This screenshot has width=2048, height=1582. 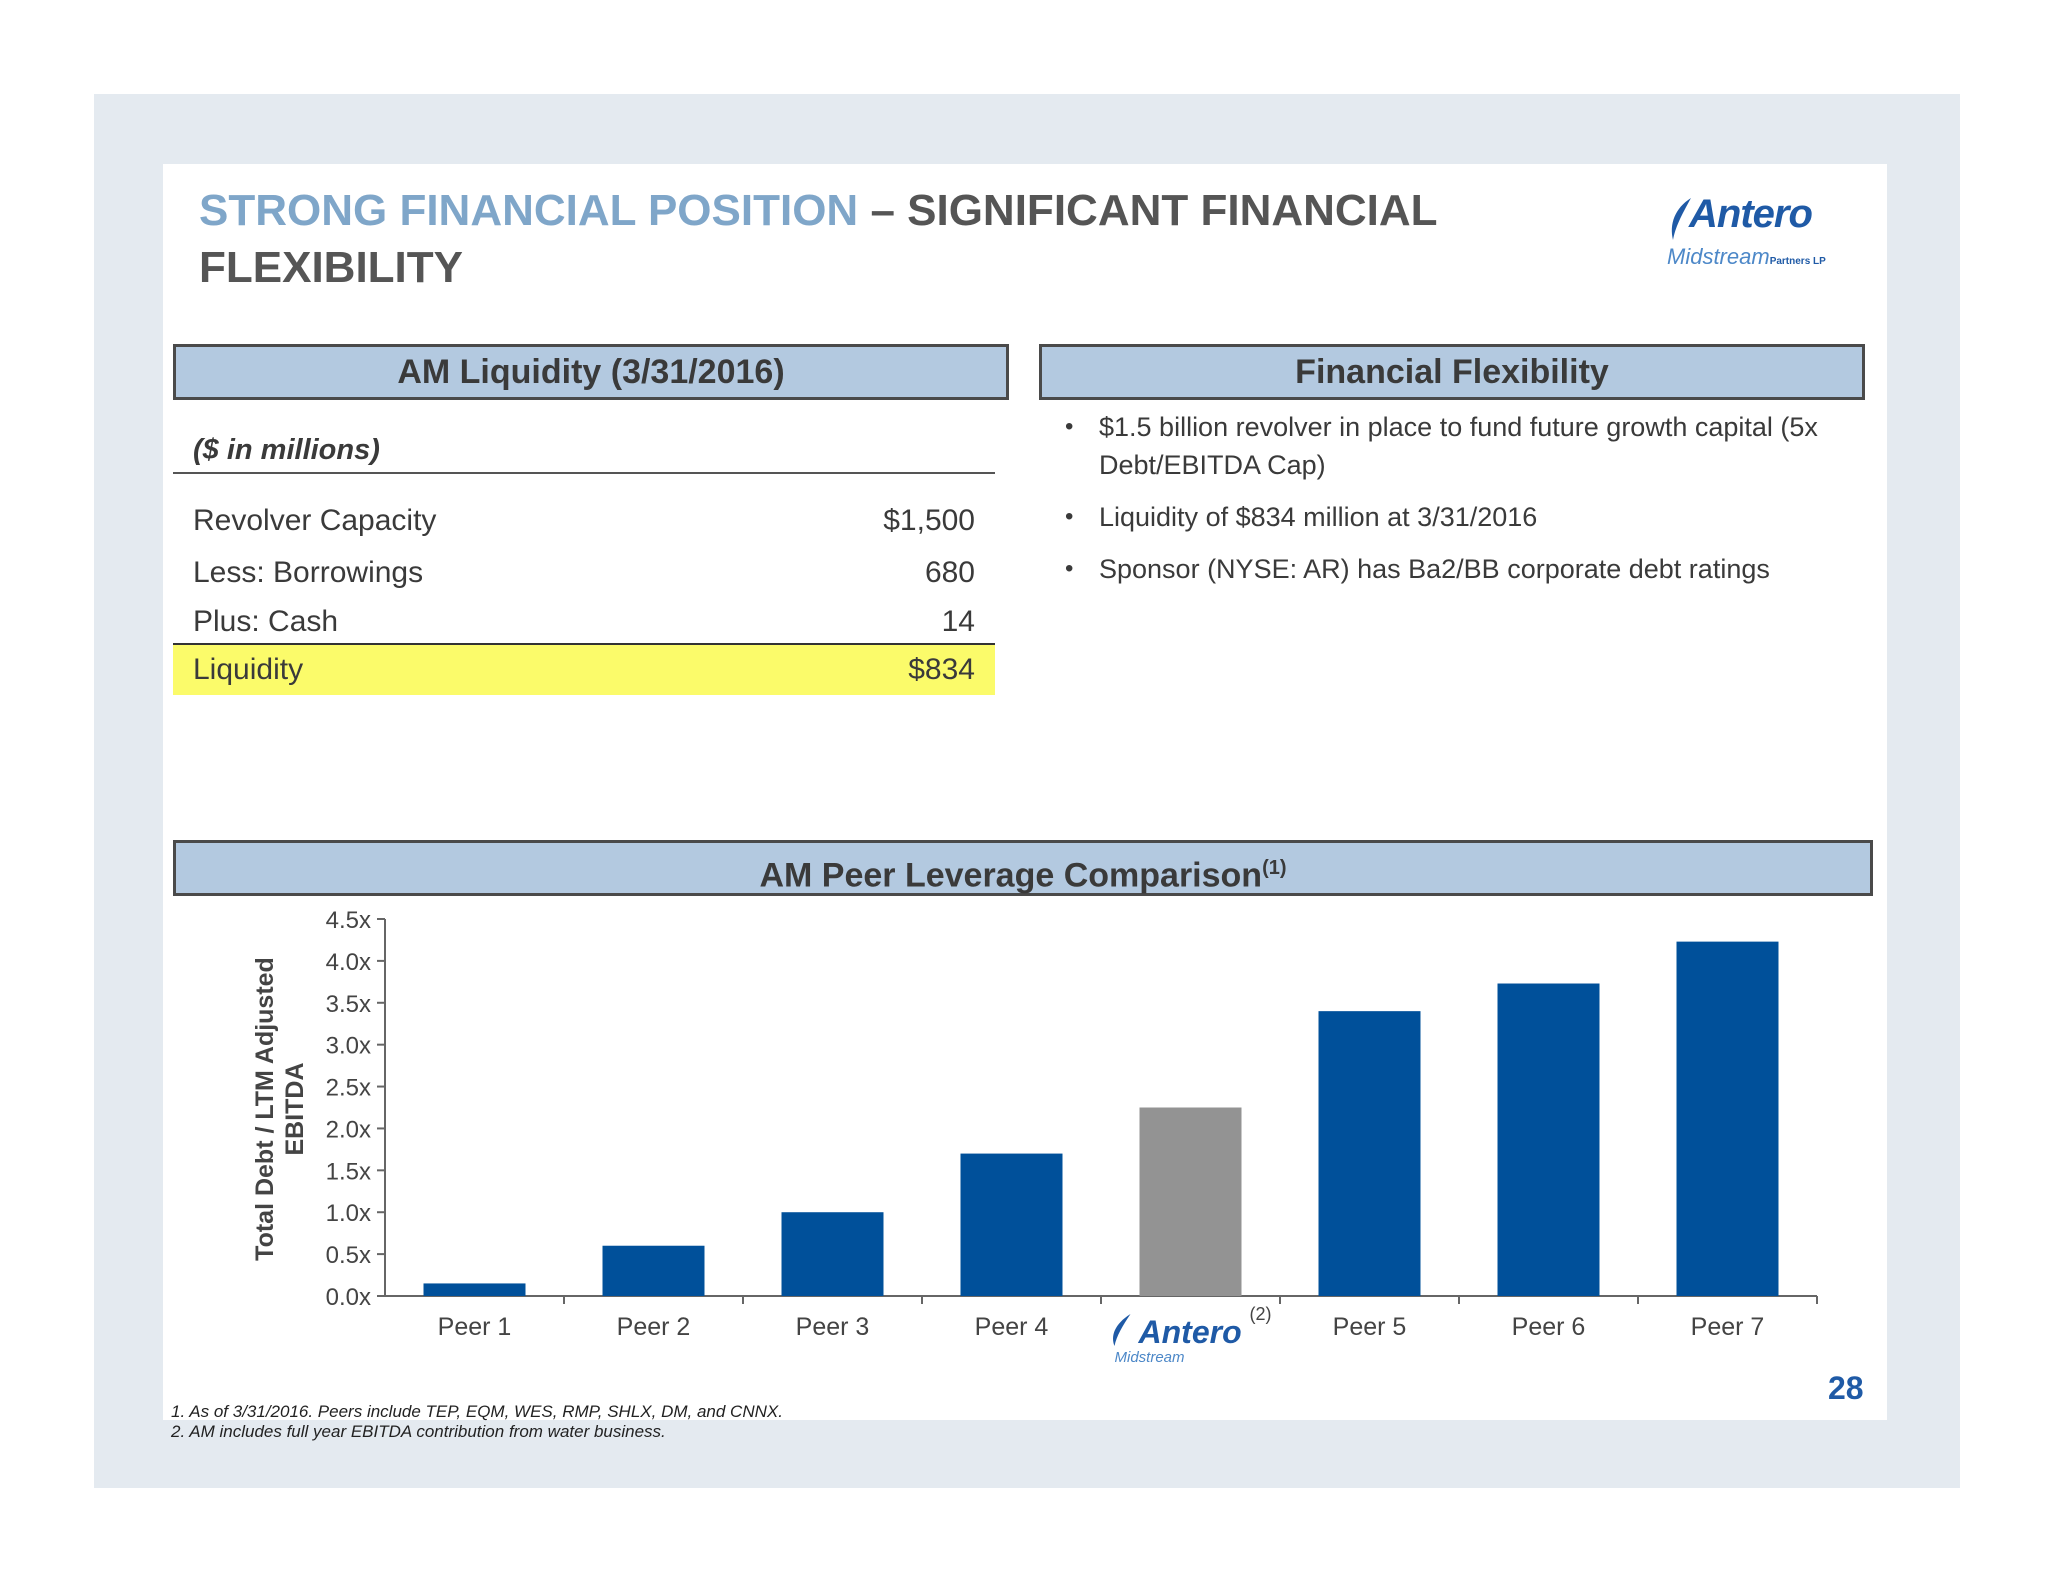 What do you see at coordinates (1549, 1327) in the screenshot?
I see `x-tick-label: Peer 6` at bounding box center [1549, 1327].